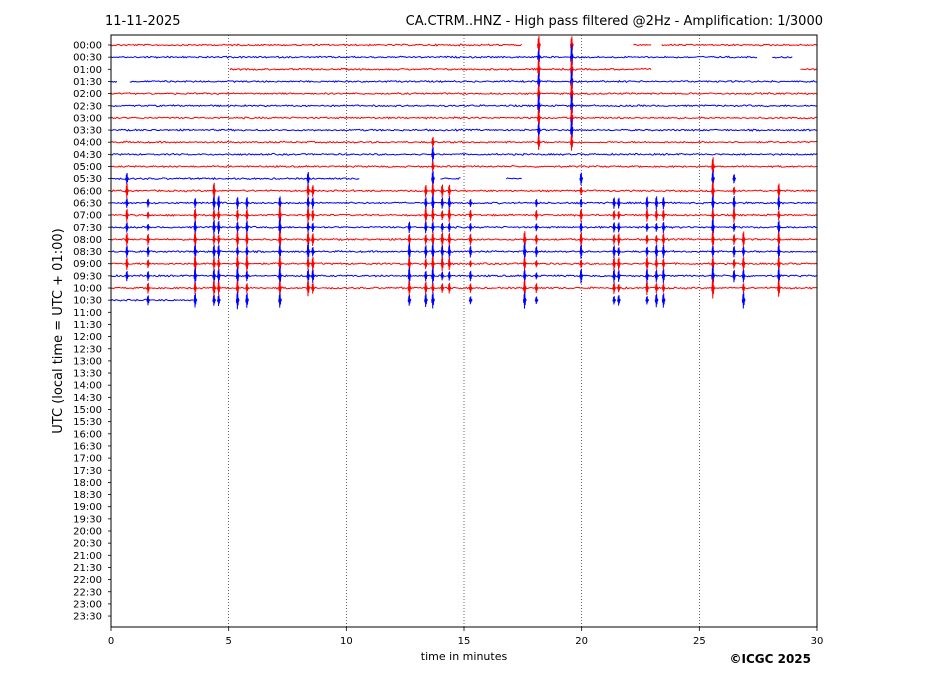 The width and height of the screenshot is (927, 696). Describe the element at coordinates (87, 398) in the screenshot. I see `y-tick-label: 14:30` at that location.